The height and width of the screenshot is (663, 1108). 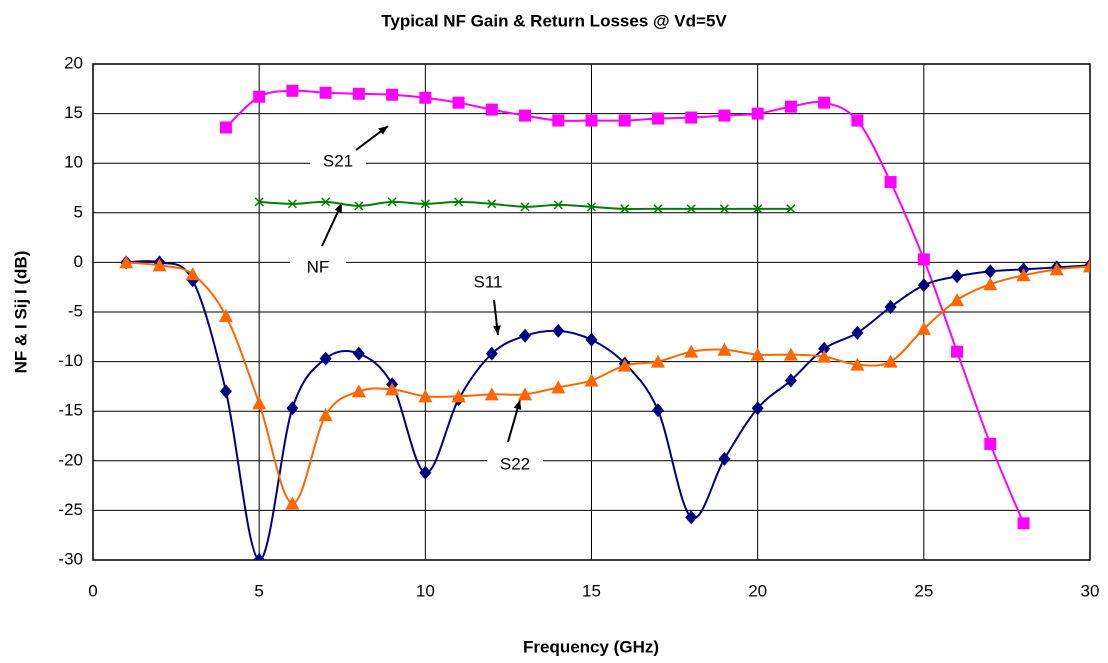 I want to click on x-tick-label: 20, so click(x=757, y=590).